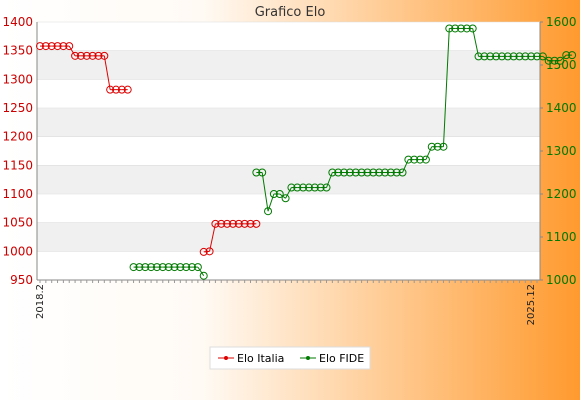 This screenshot has height=400, width=580. Describe the element at coordinates (40, 301) in the screenshot. I see `x-tick-label: 2018.2` at that location.